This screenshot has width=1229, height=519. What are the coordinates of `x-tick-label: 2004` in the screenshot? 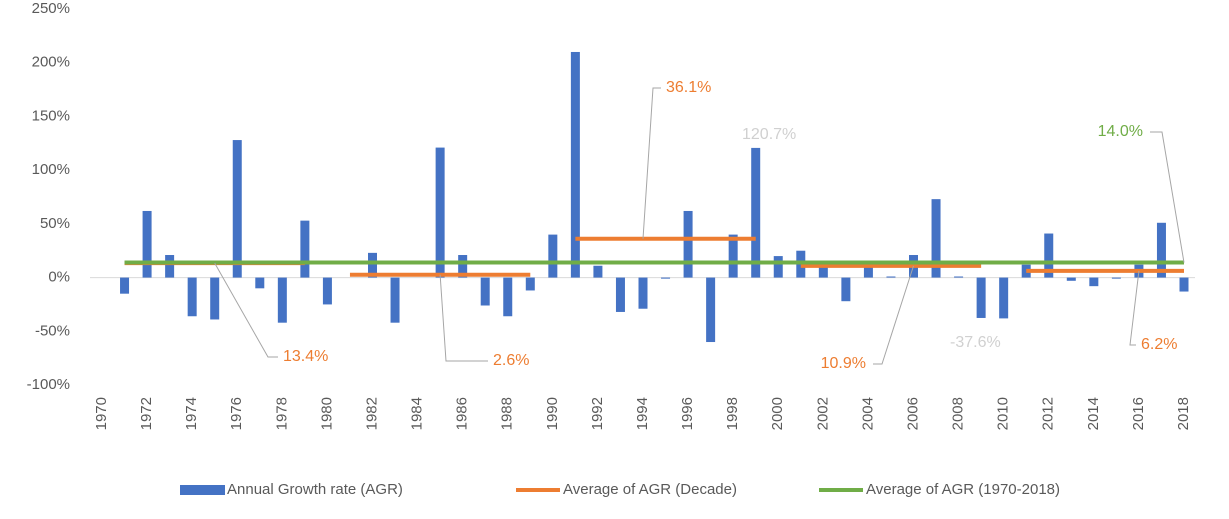 It's located at (867, 413).